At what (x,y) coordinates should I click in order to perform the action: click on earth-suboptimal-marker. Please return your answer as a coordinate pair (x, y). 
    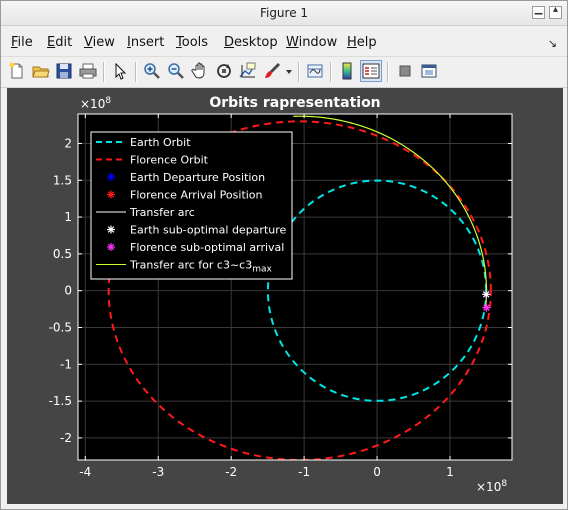
    Looking at the image, I should click on (486, 294).